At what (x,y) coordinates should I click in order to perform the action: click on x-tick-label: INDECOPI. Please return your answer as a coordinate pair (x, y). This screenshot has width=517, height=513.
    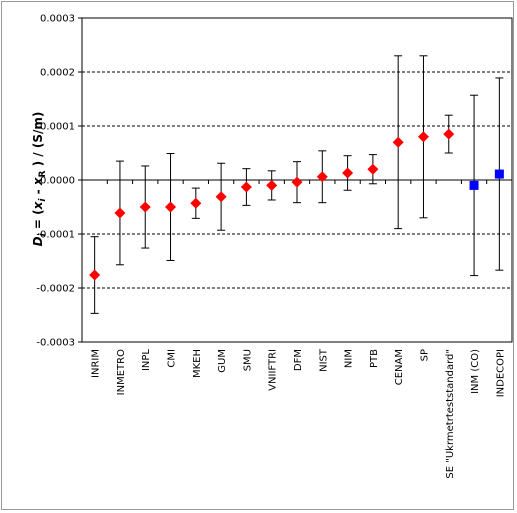
    Looking at the image, I should click on (500, 373).